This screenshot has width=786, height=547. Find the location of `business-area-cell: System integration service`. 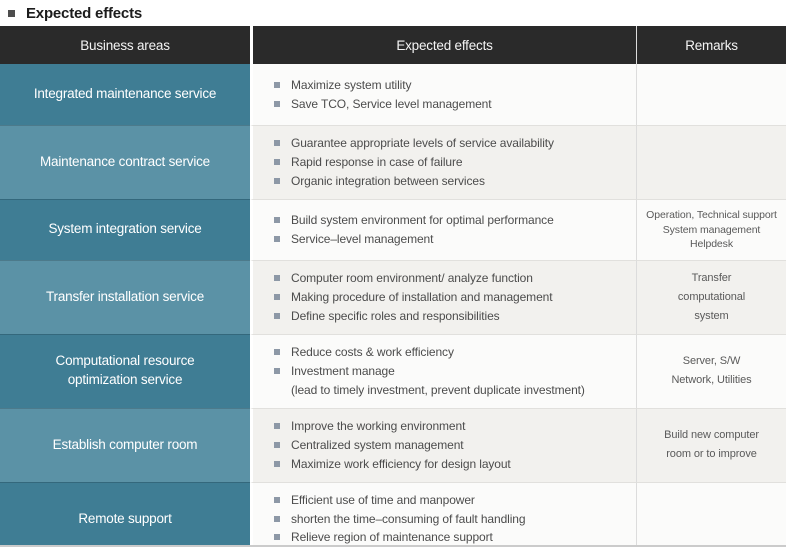

business-area-cell: System integration service is located at coordinates (125, 229).